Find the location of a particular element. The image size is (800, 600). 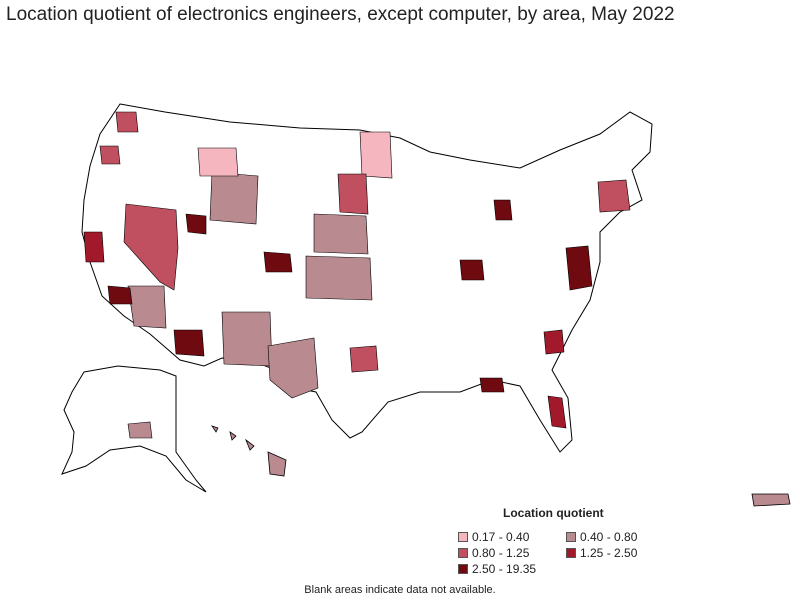

region-indiana is located at coordinates (472, 270).